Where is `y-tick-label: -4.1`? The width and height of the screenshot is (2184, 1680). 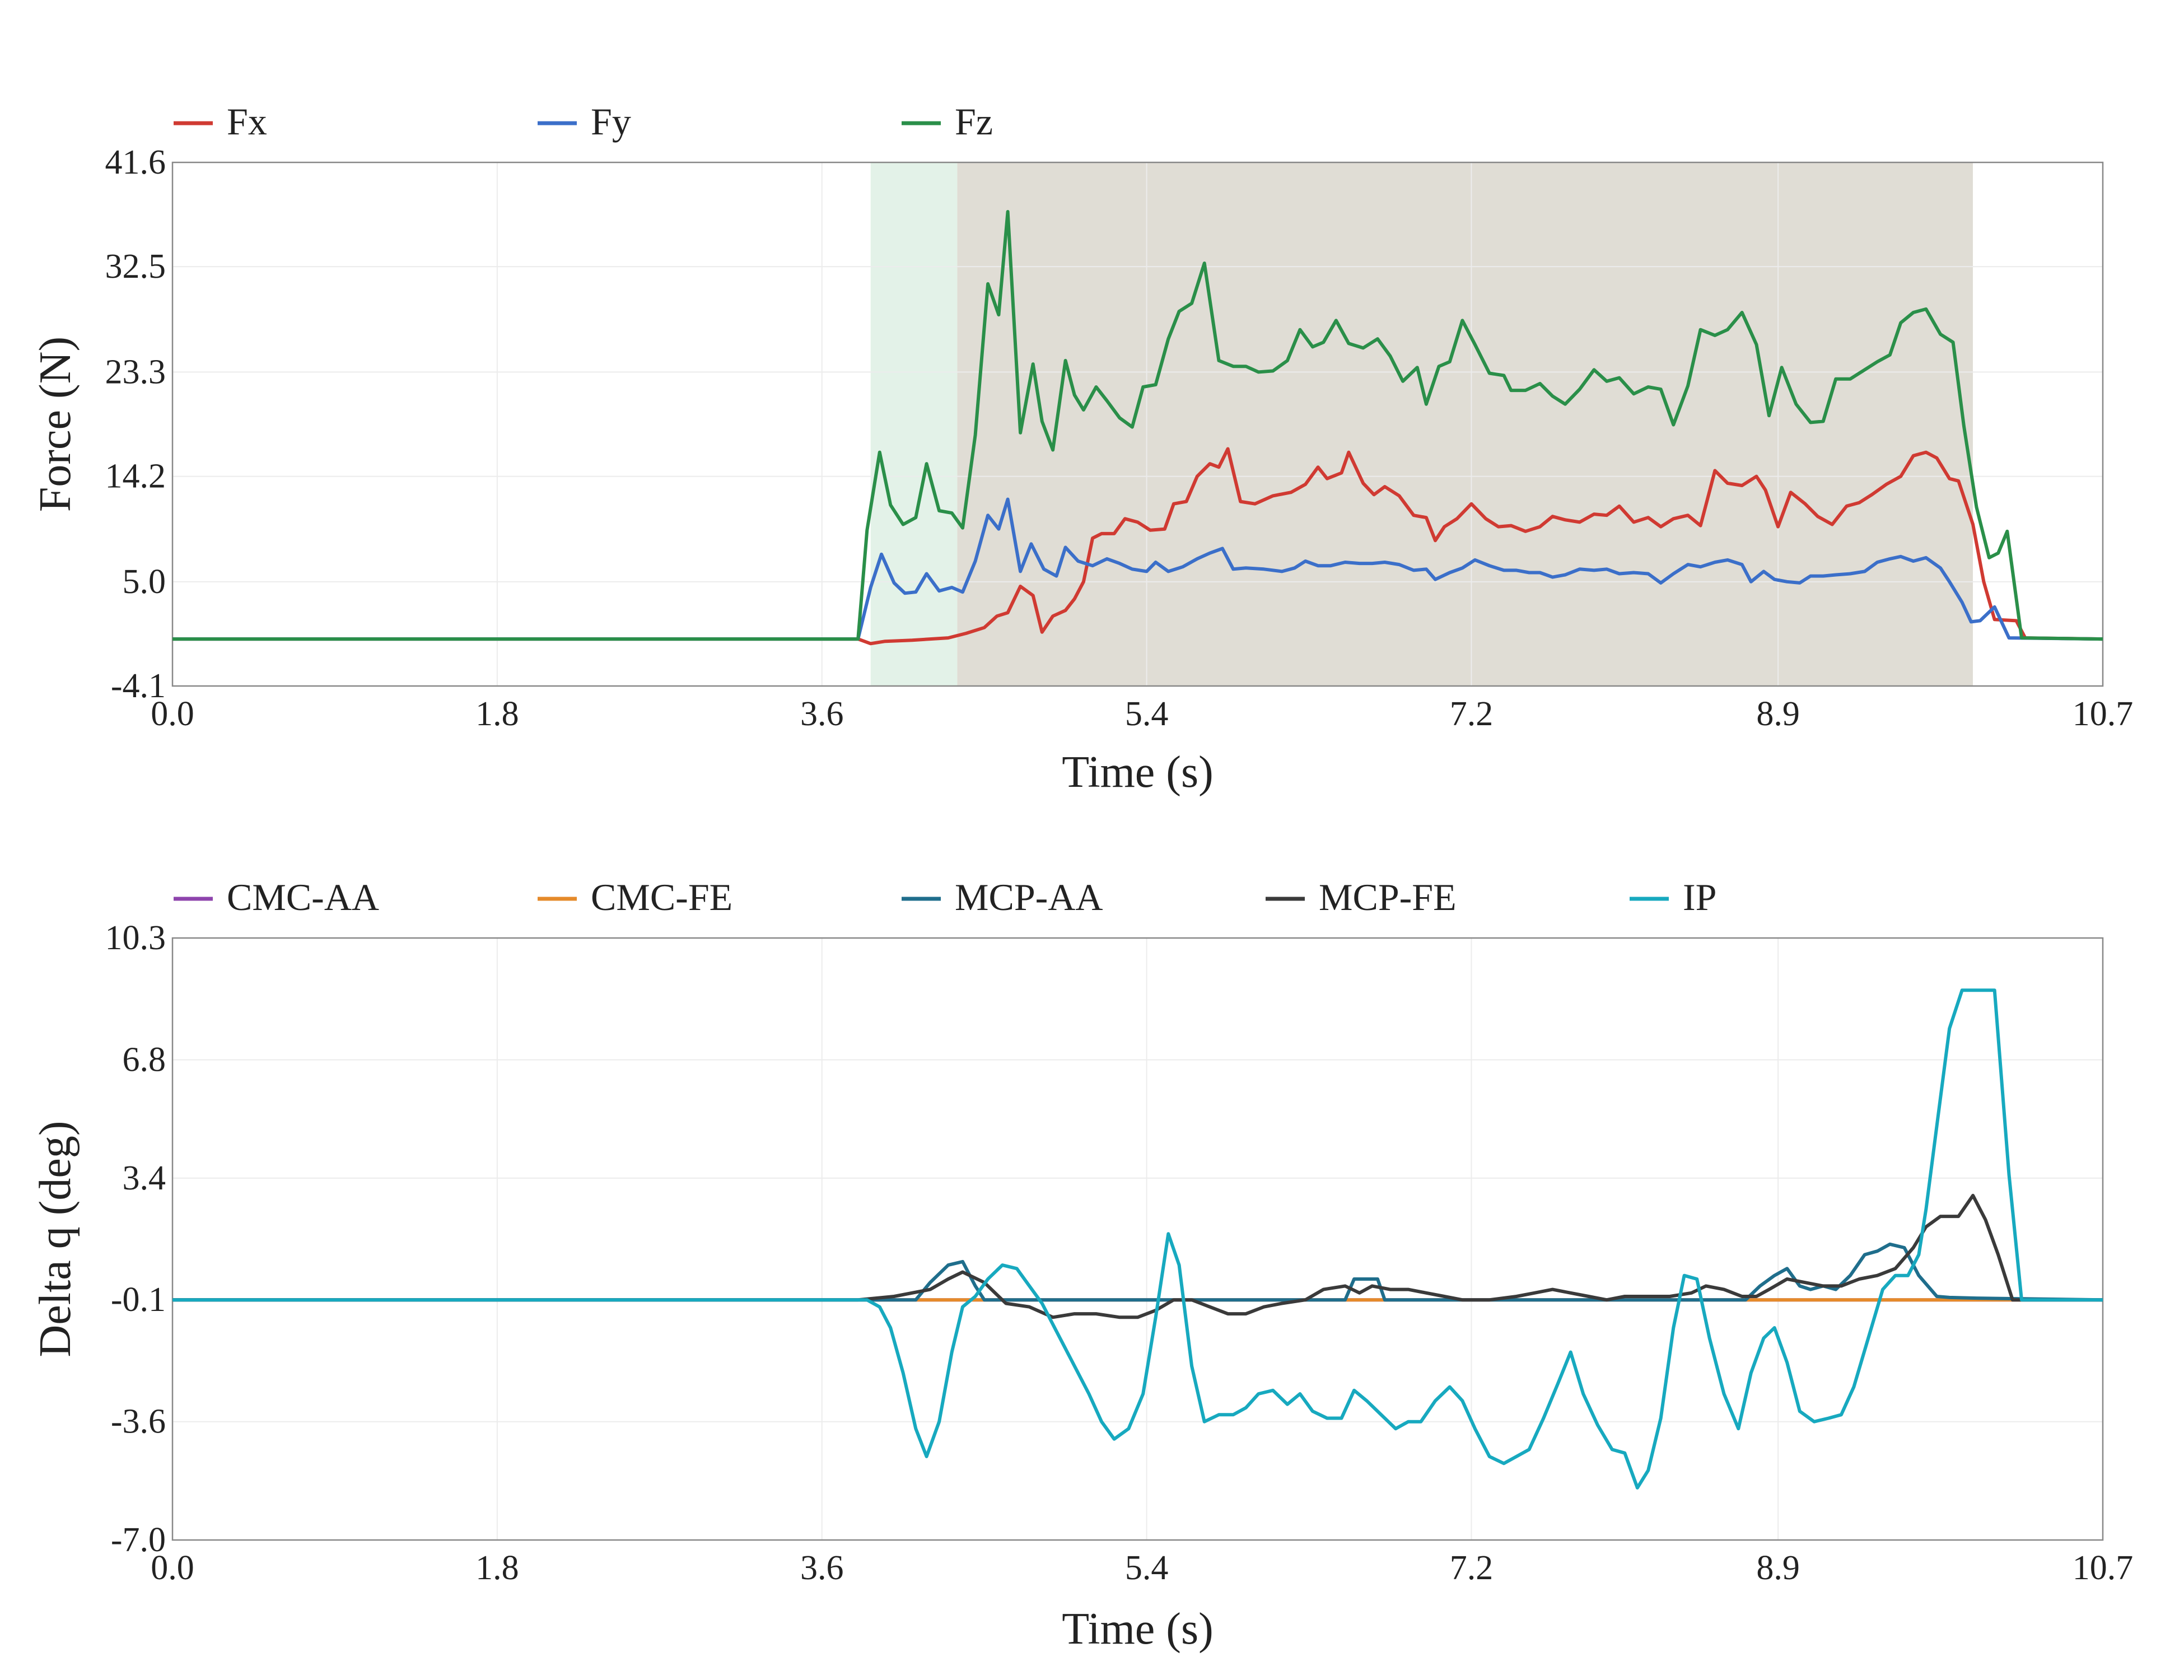
y-tick-label: -4.1 is located at coordinates (139, 686).